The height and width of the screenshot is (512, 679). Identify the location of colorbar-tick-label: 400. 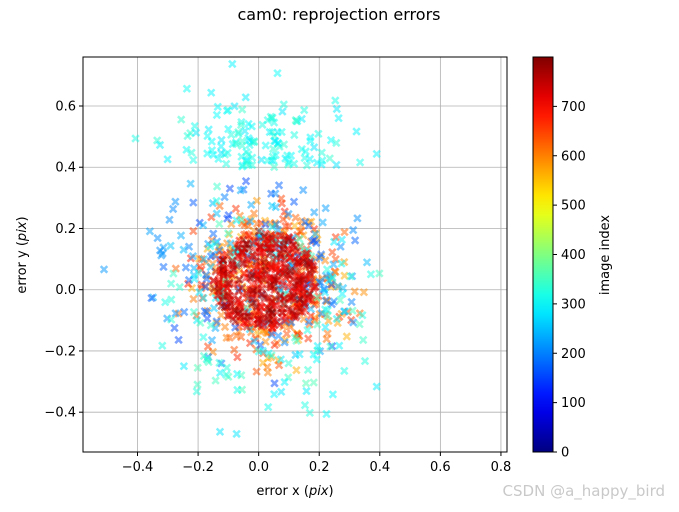
(573, 255).